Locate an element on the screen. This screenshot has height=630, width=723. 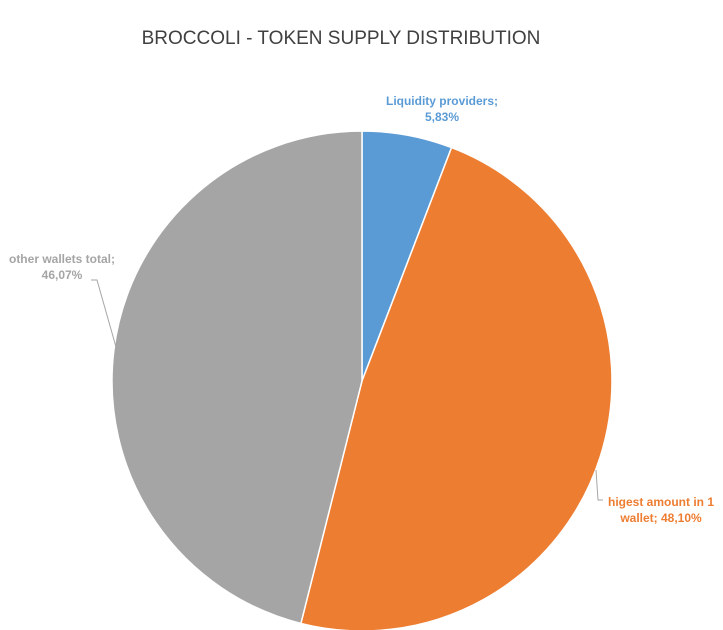
data-label-line: 46,07% is located at coordinates (62, 275).